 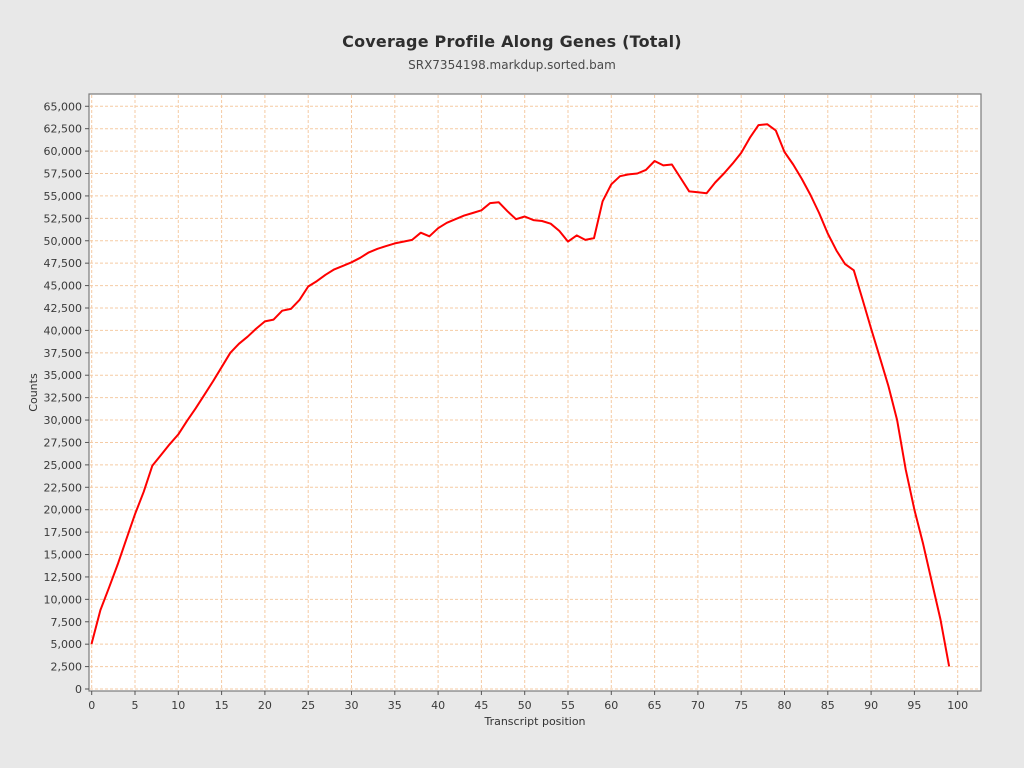 I want to click on x-tick-label: 15, so click(x=222, y=705).